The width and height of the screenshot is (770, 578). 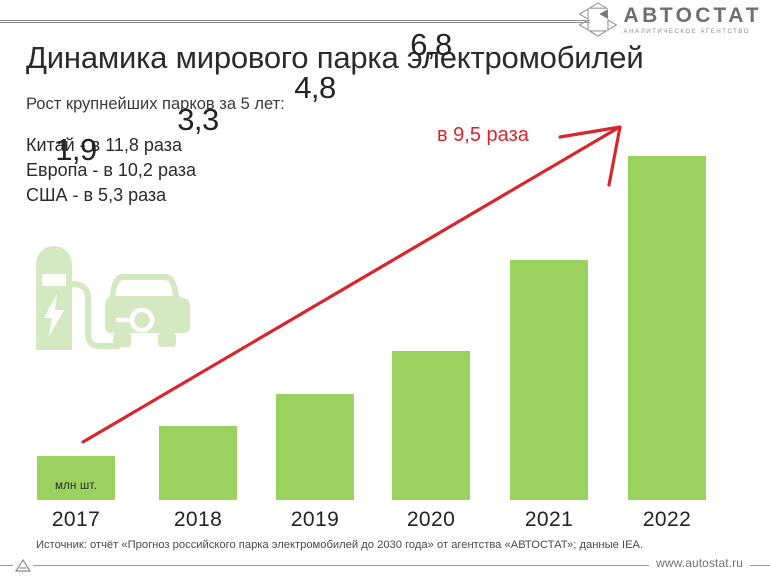 I want to click on bar-2019, so click(x=315, y=447).